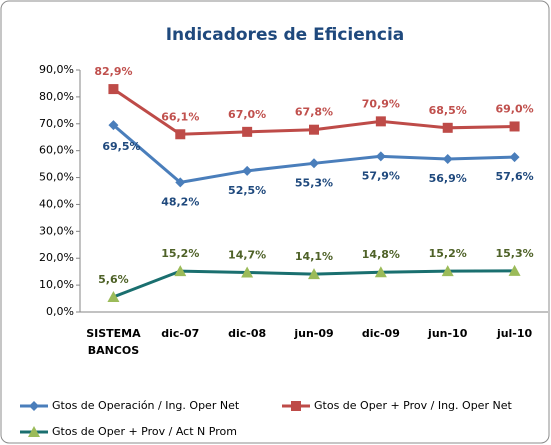 Image resolution: width=551 pixels, height=445 pixels. I want to click on data-label: 70,9%, so click(381, 103).